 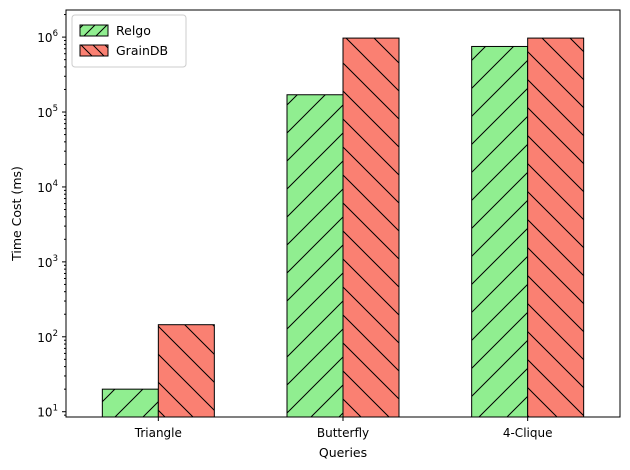 What do you see at coordinates (51, 217) in the screenshot?
I see `y-axis-ticks: 10¹ 10² 10³ 10⁴ 10⁵ 10⁶` at bounding box center [51, 217].